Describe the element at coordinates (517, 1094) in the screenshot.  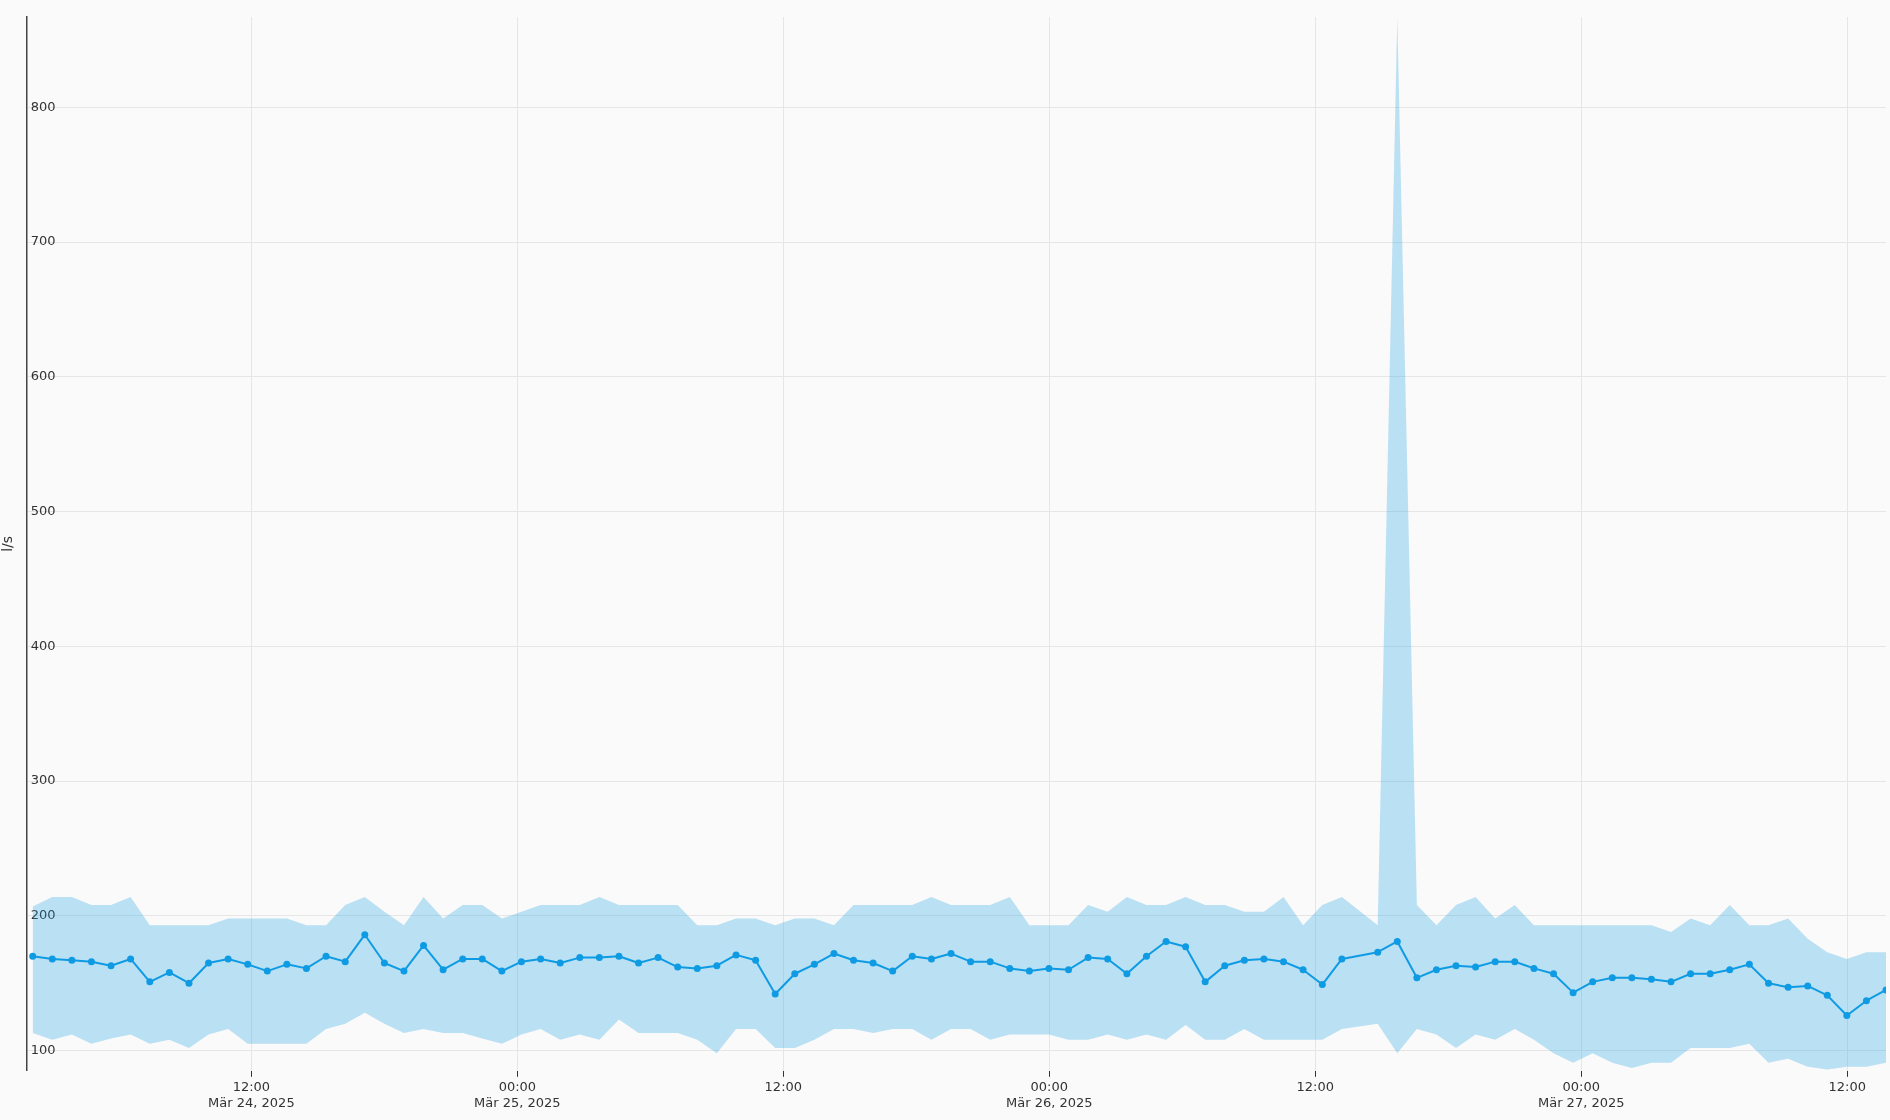
I see `x-tick-label: 00:00 Mär 25, 2025` at that location.